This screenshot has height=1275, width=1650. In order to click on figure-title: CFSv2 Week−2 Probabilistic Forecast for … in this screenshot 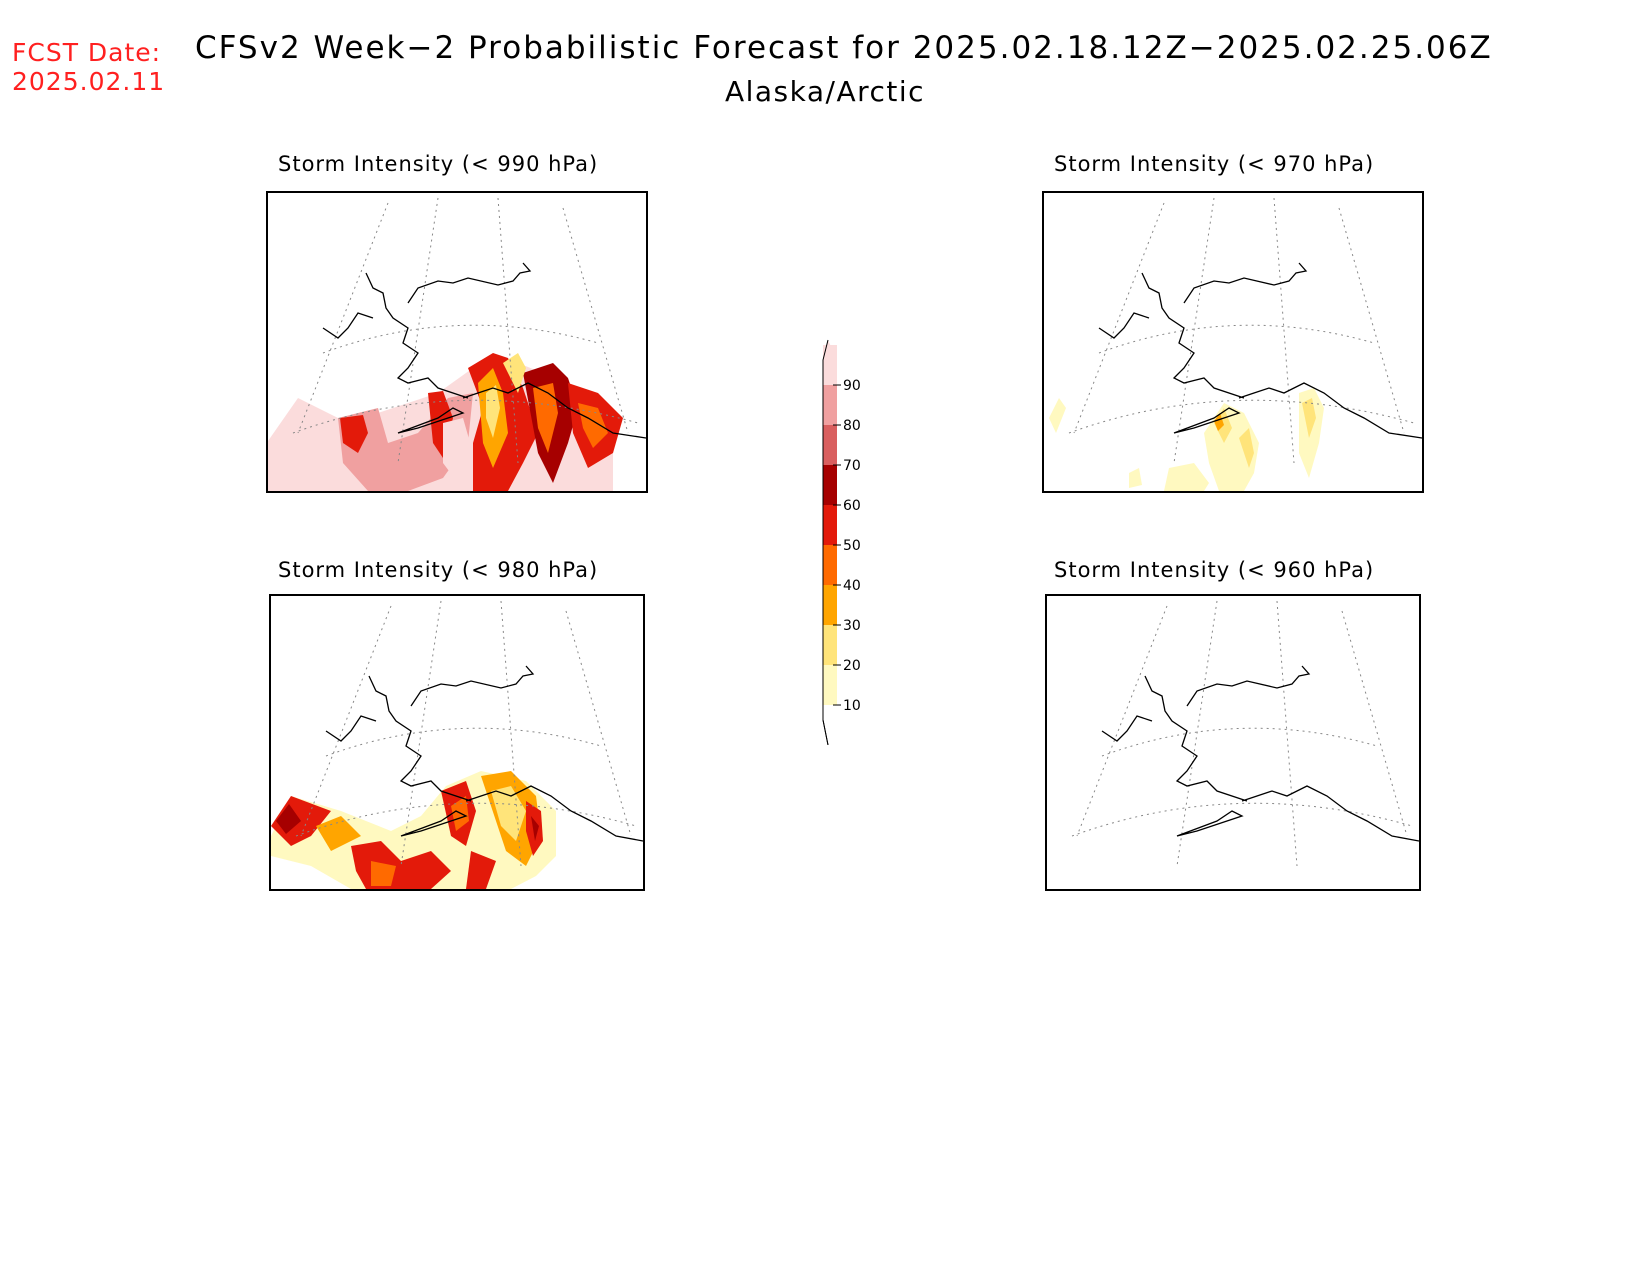, I will do `click(844, 48)`.